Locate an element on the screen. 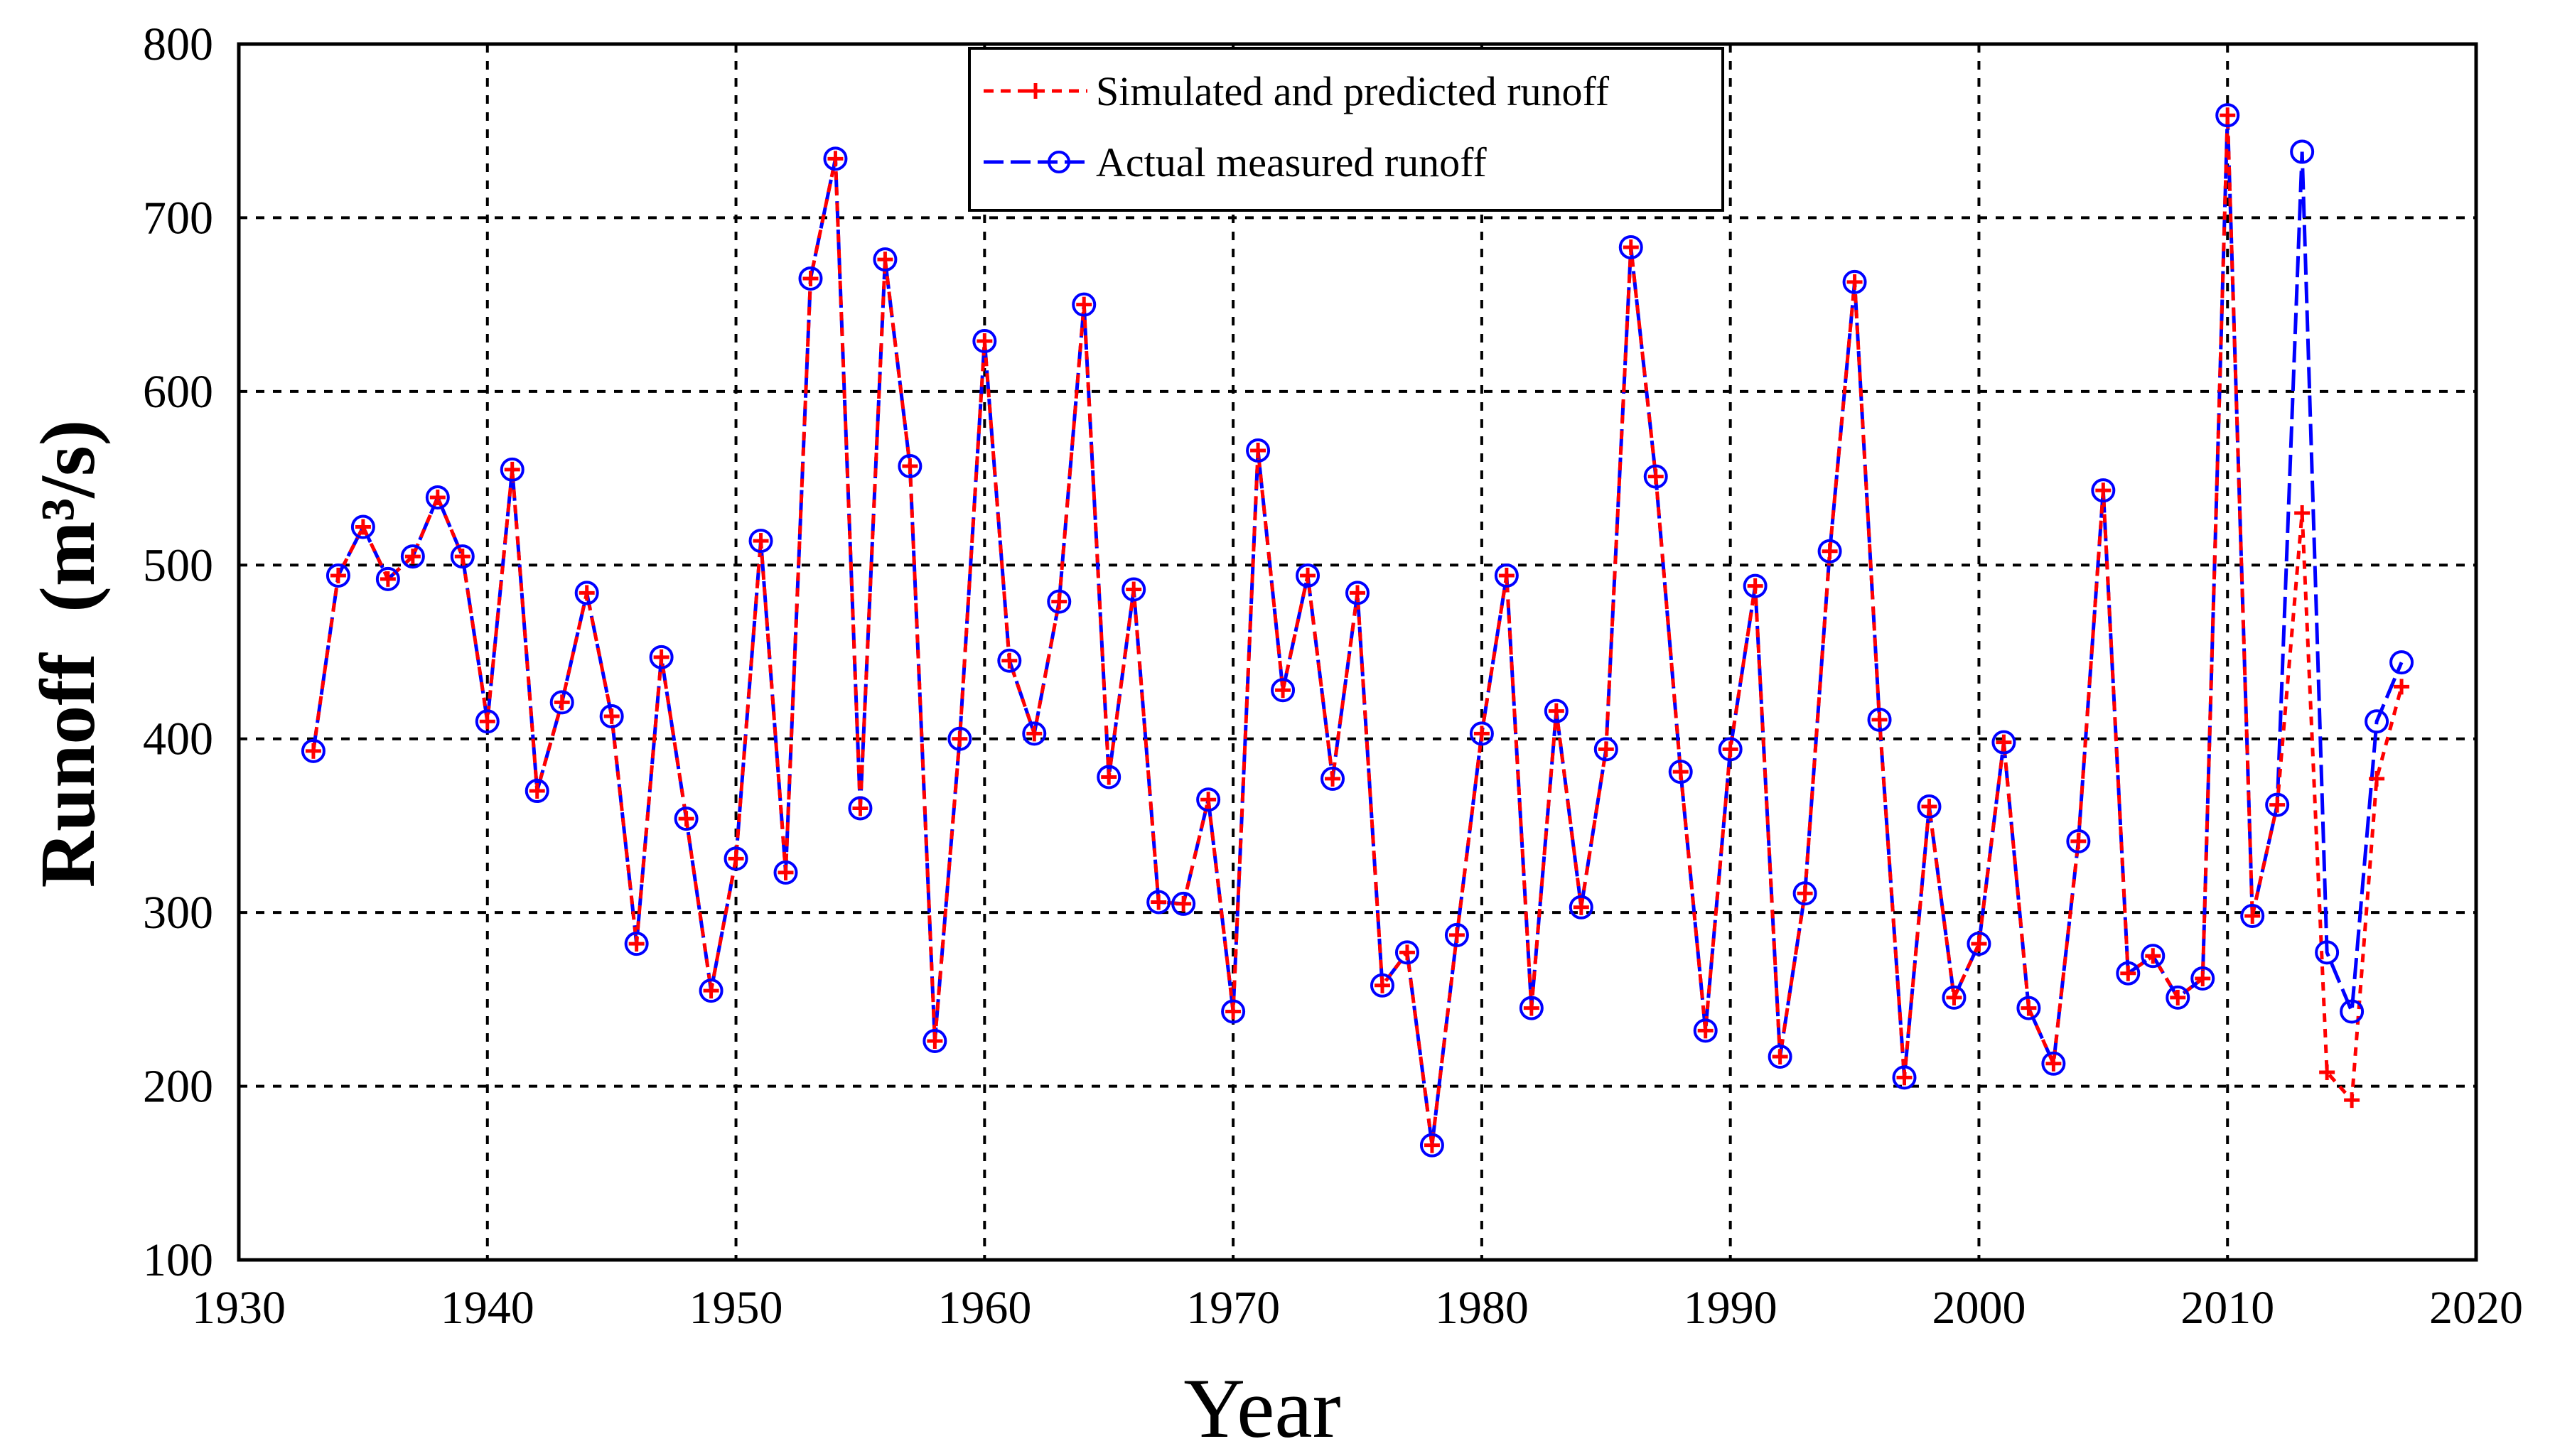  y-tick-label: 700 is located at coordinates (178, 218).